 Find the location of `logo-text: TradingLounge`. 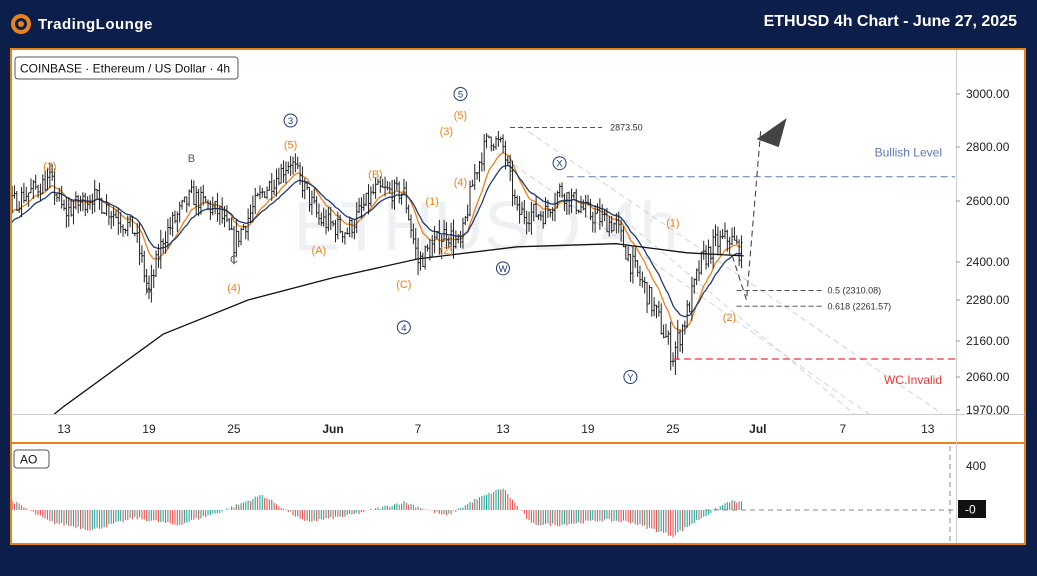

logo-text: TradingLounge is located at coordinates (95, 24).